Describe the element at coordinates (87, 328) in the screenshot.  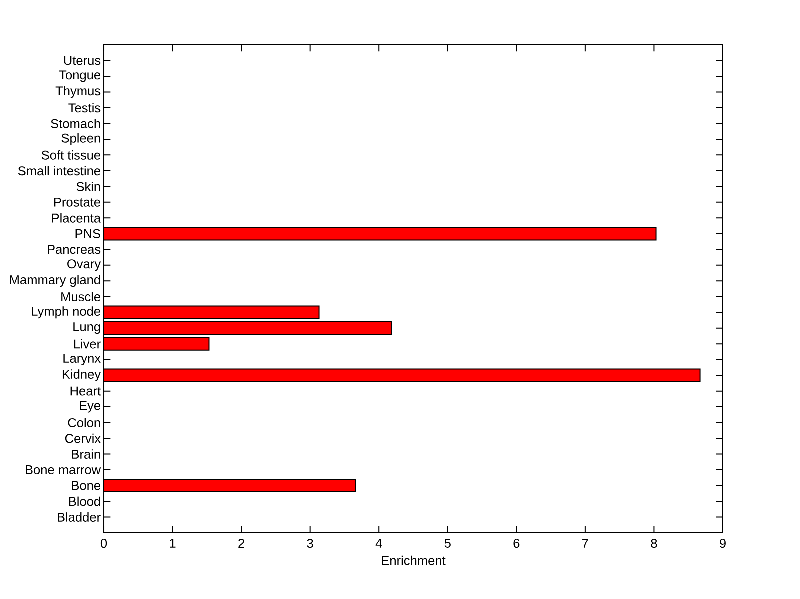
I see `y-tick-label: Lung` at that location.